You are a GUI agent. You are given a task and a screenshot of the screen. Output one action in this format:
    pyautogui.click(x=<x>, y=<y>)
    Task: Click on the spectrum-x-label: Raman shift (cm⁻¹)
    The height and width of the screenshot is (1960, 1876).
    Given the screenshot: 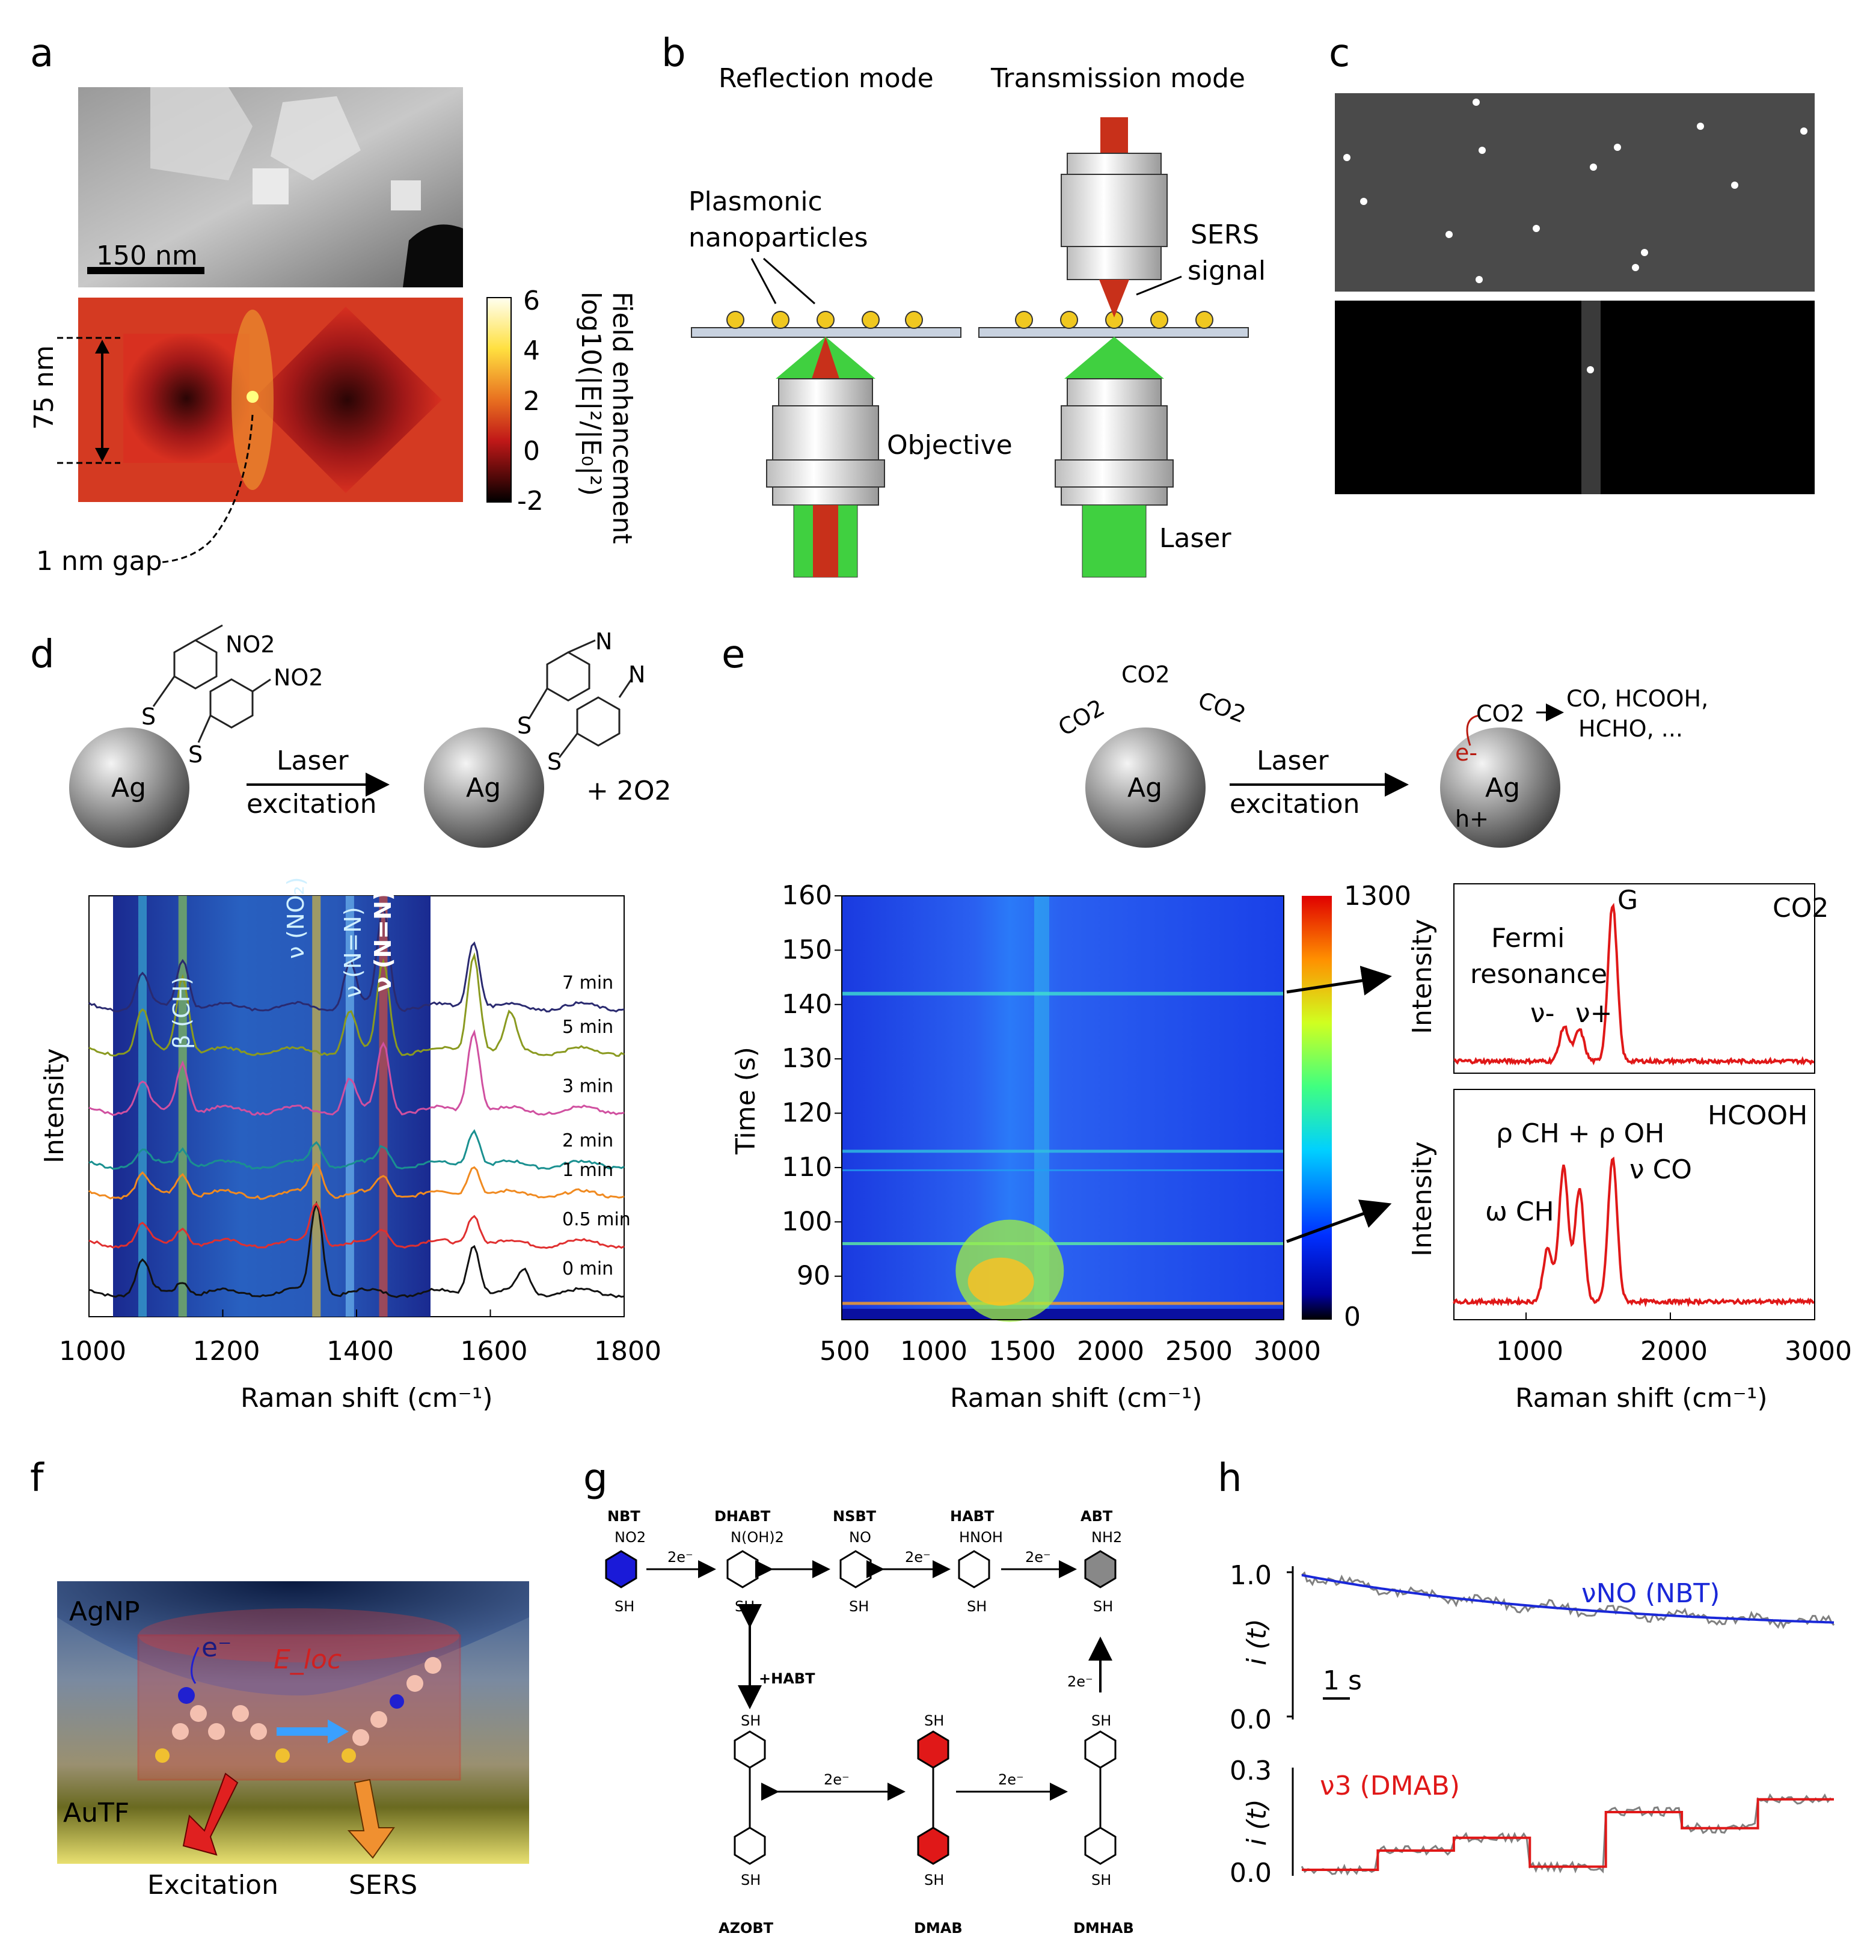 What is the action you would take?
    pyautogui.click(x=1641, y=1398)
    